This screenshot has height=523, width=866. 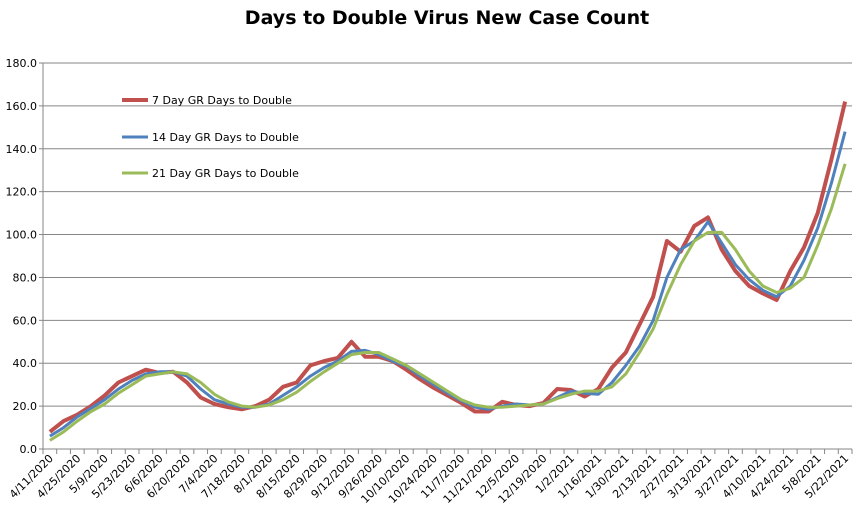 I want to click on y-tick-label: 100.0, so click(x=22, y=235).